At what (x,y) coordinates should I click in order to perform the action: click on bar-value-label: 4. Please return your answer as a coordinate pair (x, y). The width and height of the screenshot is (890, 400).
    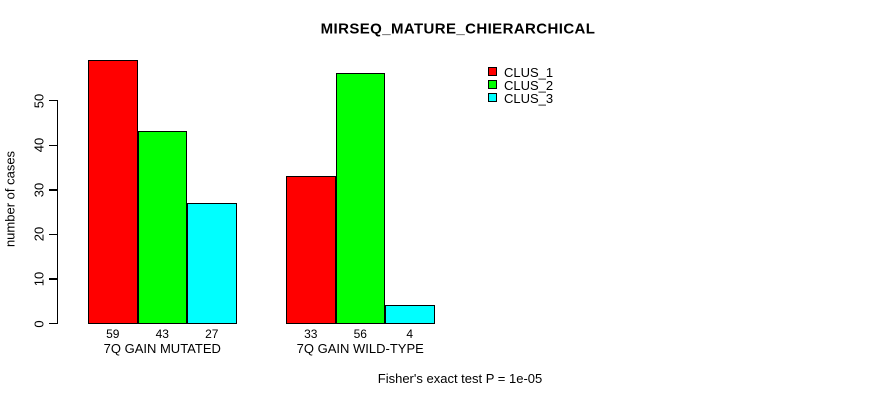
    Looking at the image, I should click on (410, 334).